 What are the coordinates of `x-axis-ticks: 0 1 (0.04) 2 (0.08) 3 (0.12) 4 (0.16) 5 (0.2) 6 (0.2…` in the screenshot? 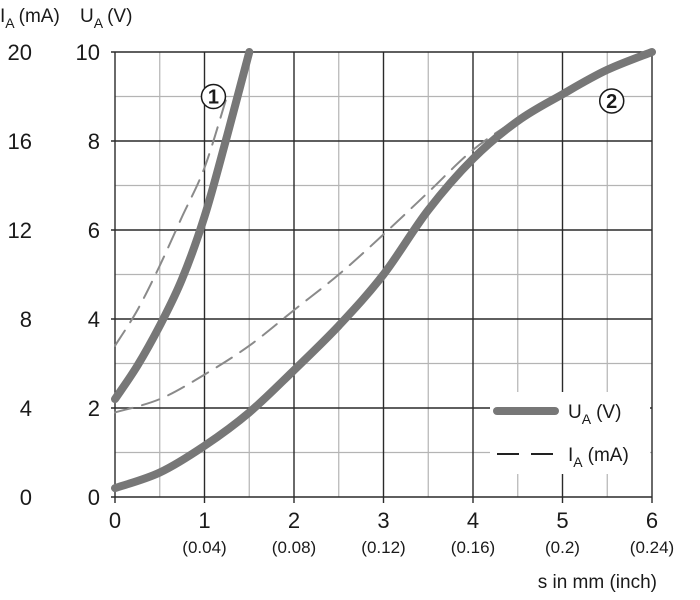 It's located at (391, 532).